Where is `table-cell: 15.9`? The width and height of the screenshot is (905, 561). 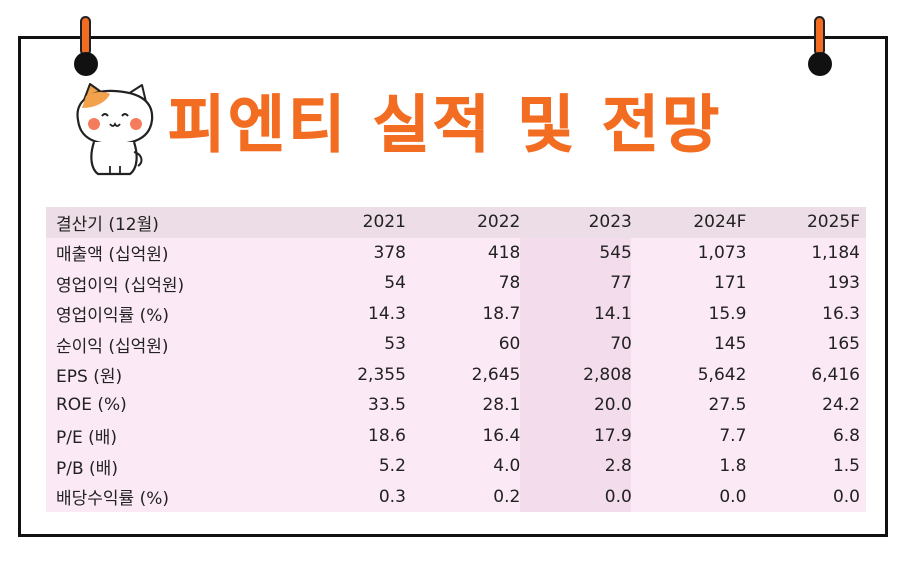
table-cell: 15.9 is located at coordinates (727, 313).